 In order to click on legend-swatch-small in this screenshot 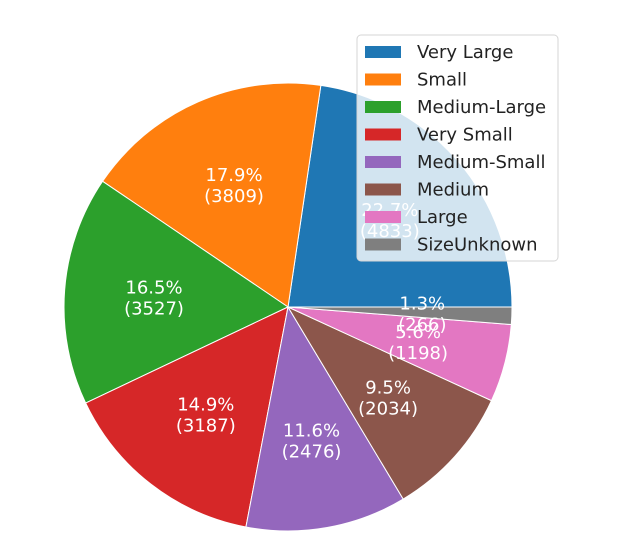, I will do `click(383, 79)`.